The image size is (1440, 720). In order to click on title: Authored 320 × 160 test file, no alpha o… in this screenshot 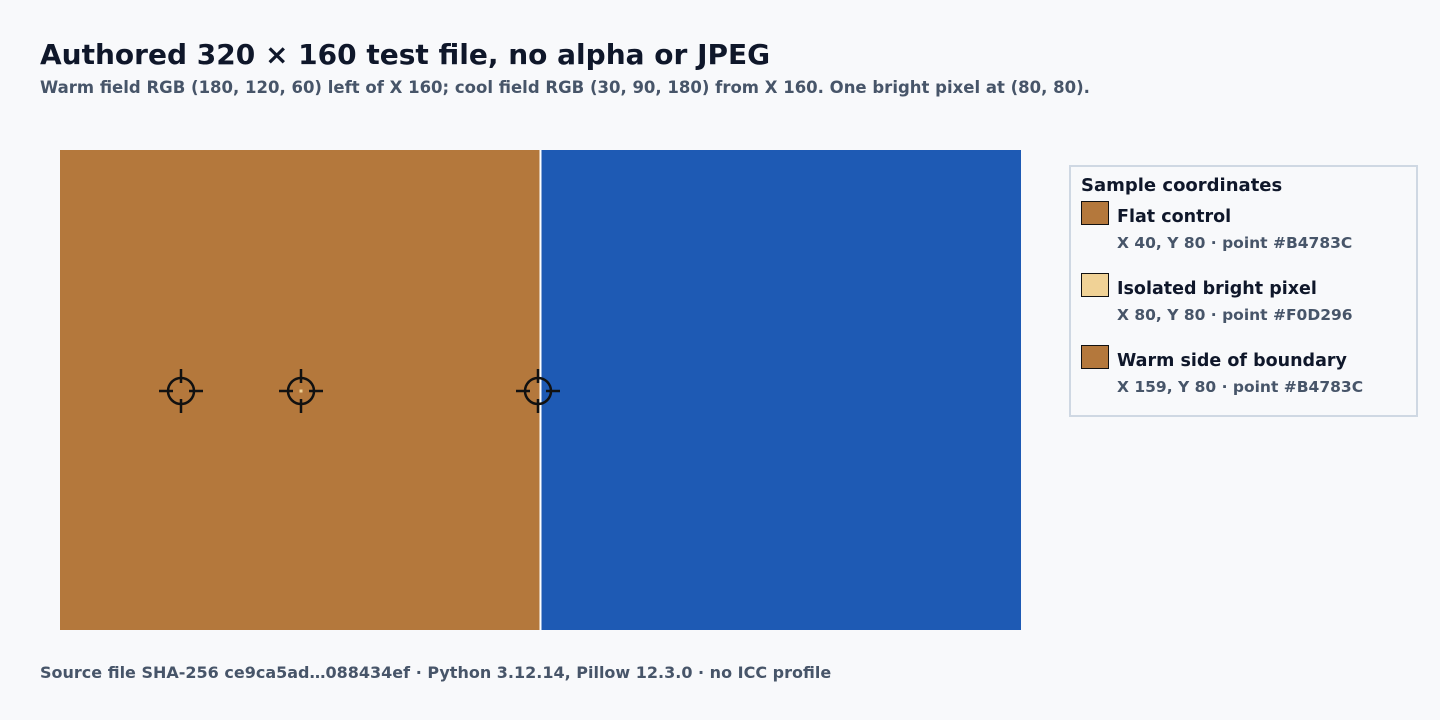, I will do `click(405, 54)`.